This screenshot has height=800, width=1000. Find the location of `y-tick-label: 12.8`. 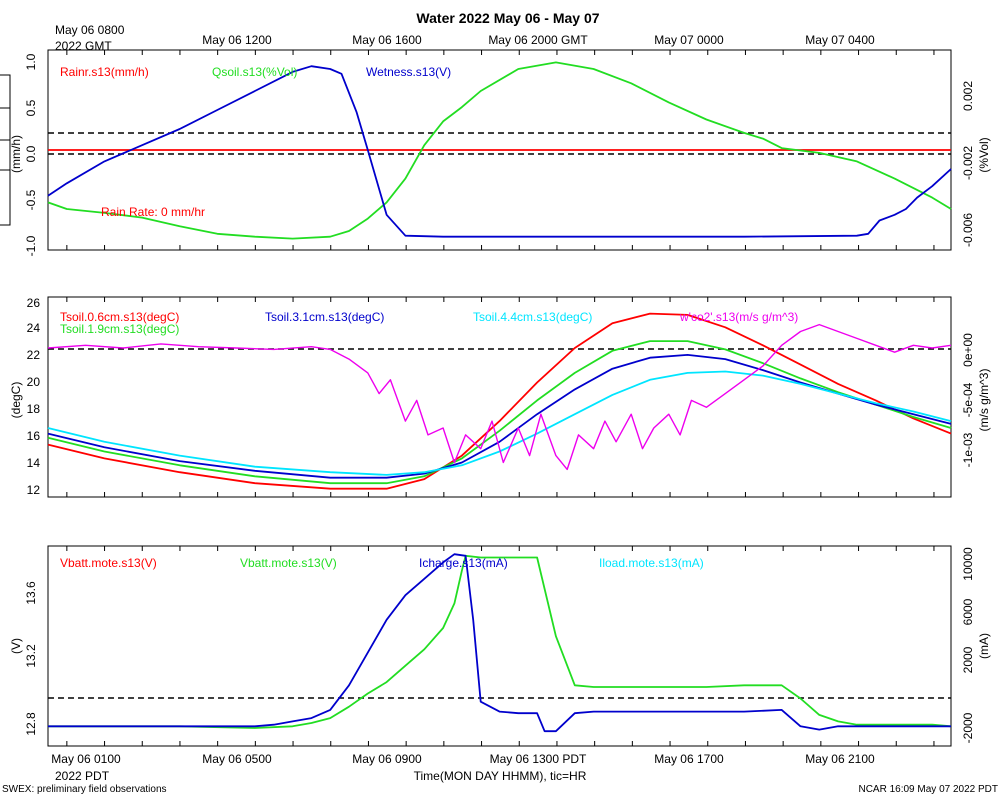

y-tick-label: 12.8 is located at coordinates (31, 724).